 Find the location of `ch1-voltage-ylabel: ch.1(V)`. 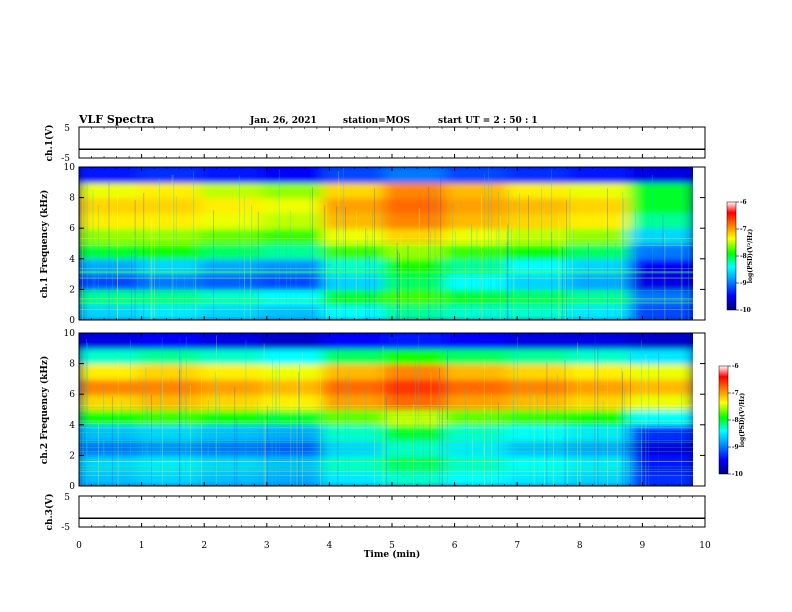

ch1-voltage-ylabel: ch.1(V) is located at coordinates (49, 143).